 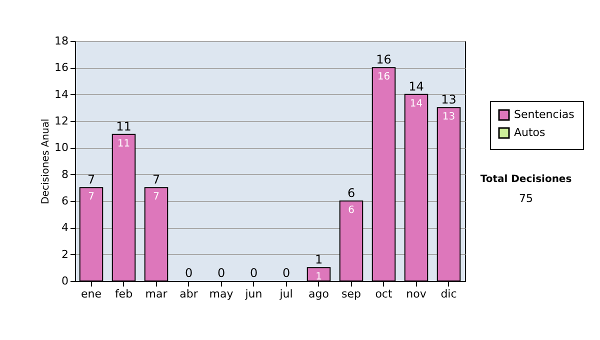 What do you see at coordinates (123, 294) in the screenshot?
I see `x-tick-label: feb` at bounding box center [123, 294].